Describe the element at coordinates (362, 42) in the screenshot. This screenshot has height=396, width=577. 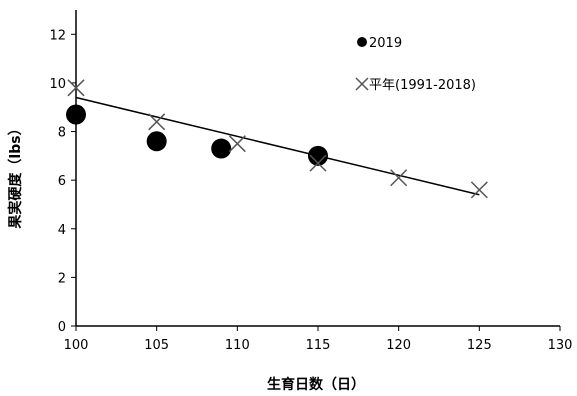
I see `legend-marker-2019` at that location.